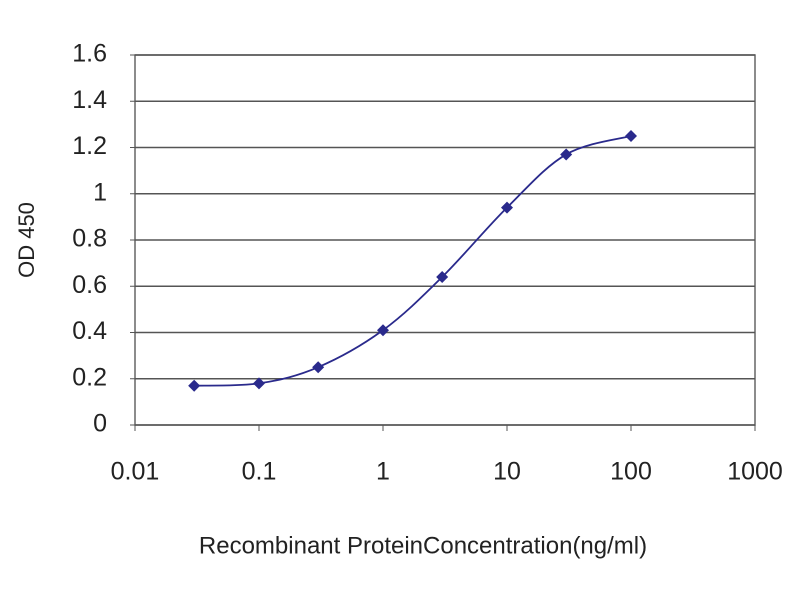 This screenshot has height=605, width=800. I want to click on y-tick-label: 0.2, so click(89, 377).